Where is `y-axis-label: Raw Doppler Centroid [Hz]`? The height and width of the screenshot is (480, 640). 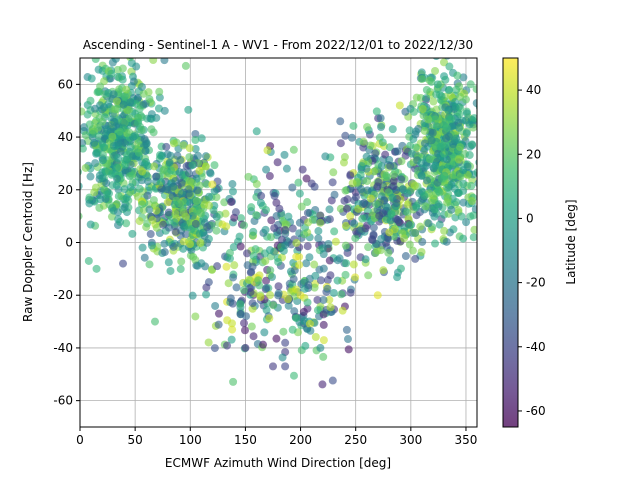 y-axis-label: Raw Doppler Centroid [Hz] is located at coordinates (28, 242).